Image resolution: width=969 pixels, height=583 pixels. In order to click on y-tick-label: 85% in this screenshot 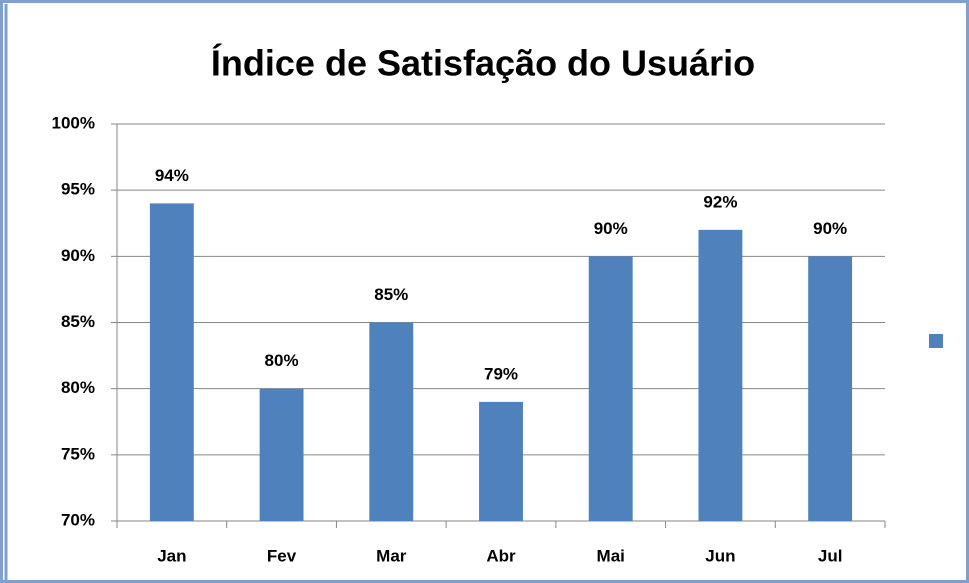, I will do `click(78, 321)`.